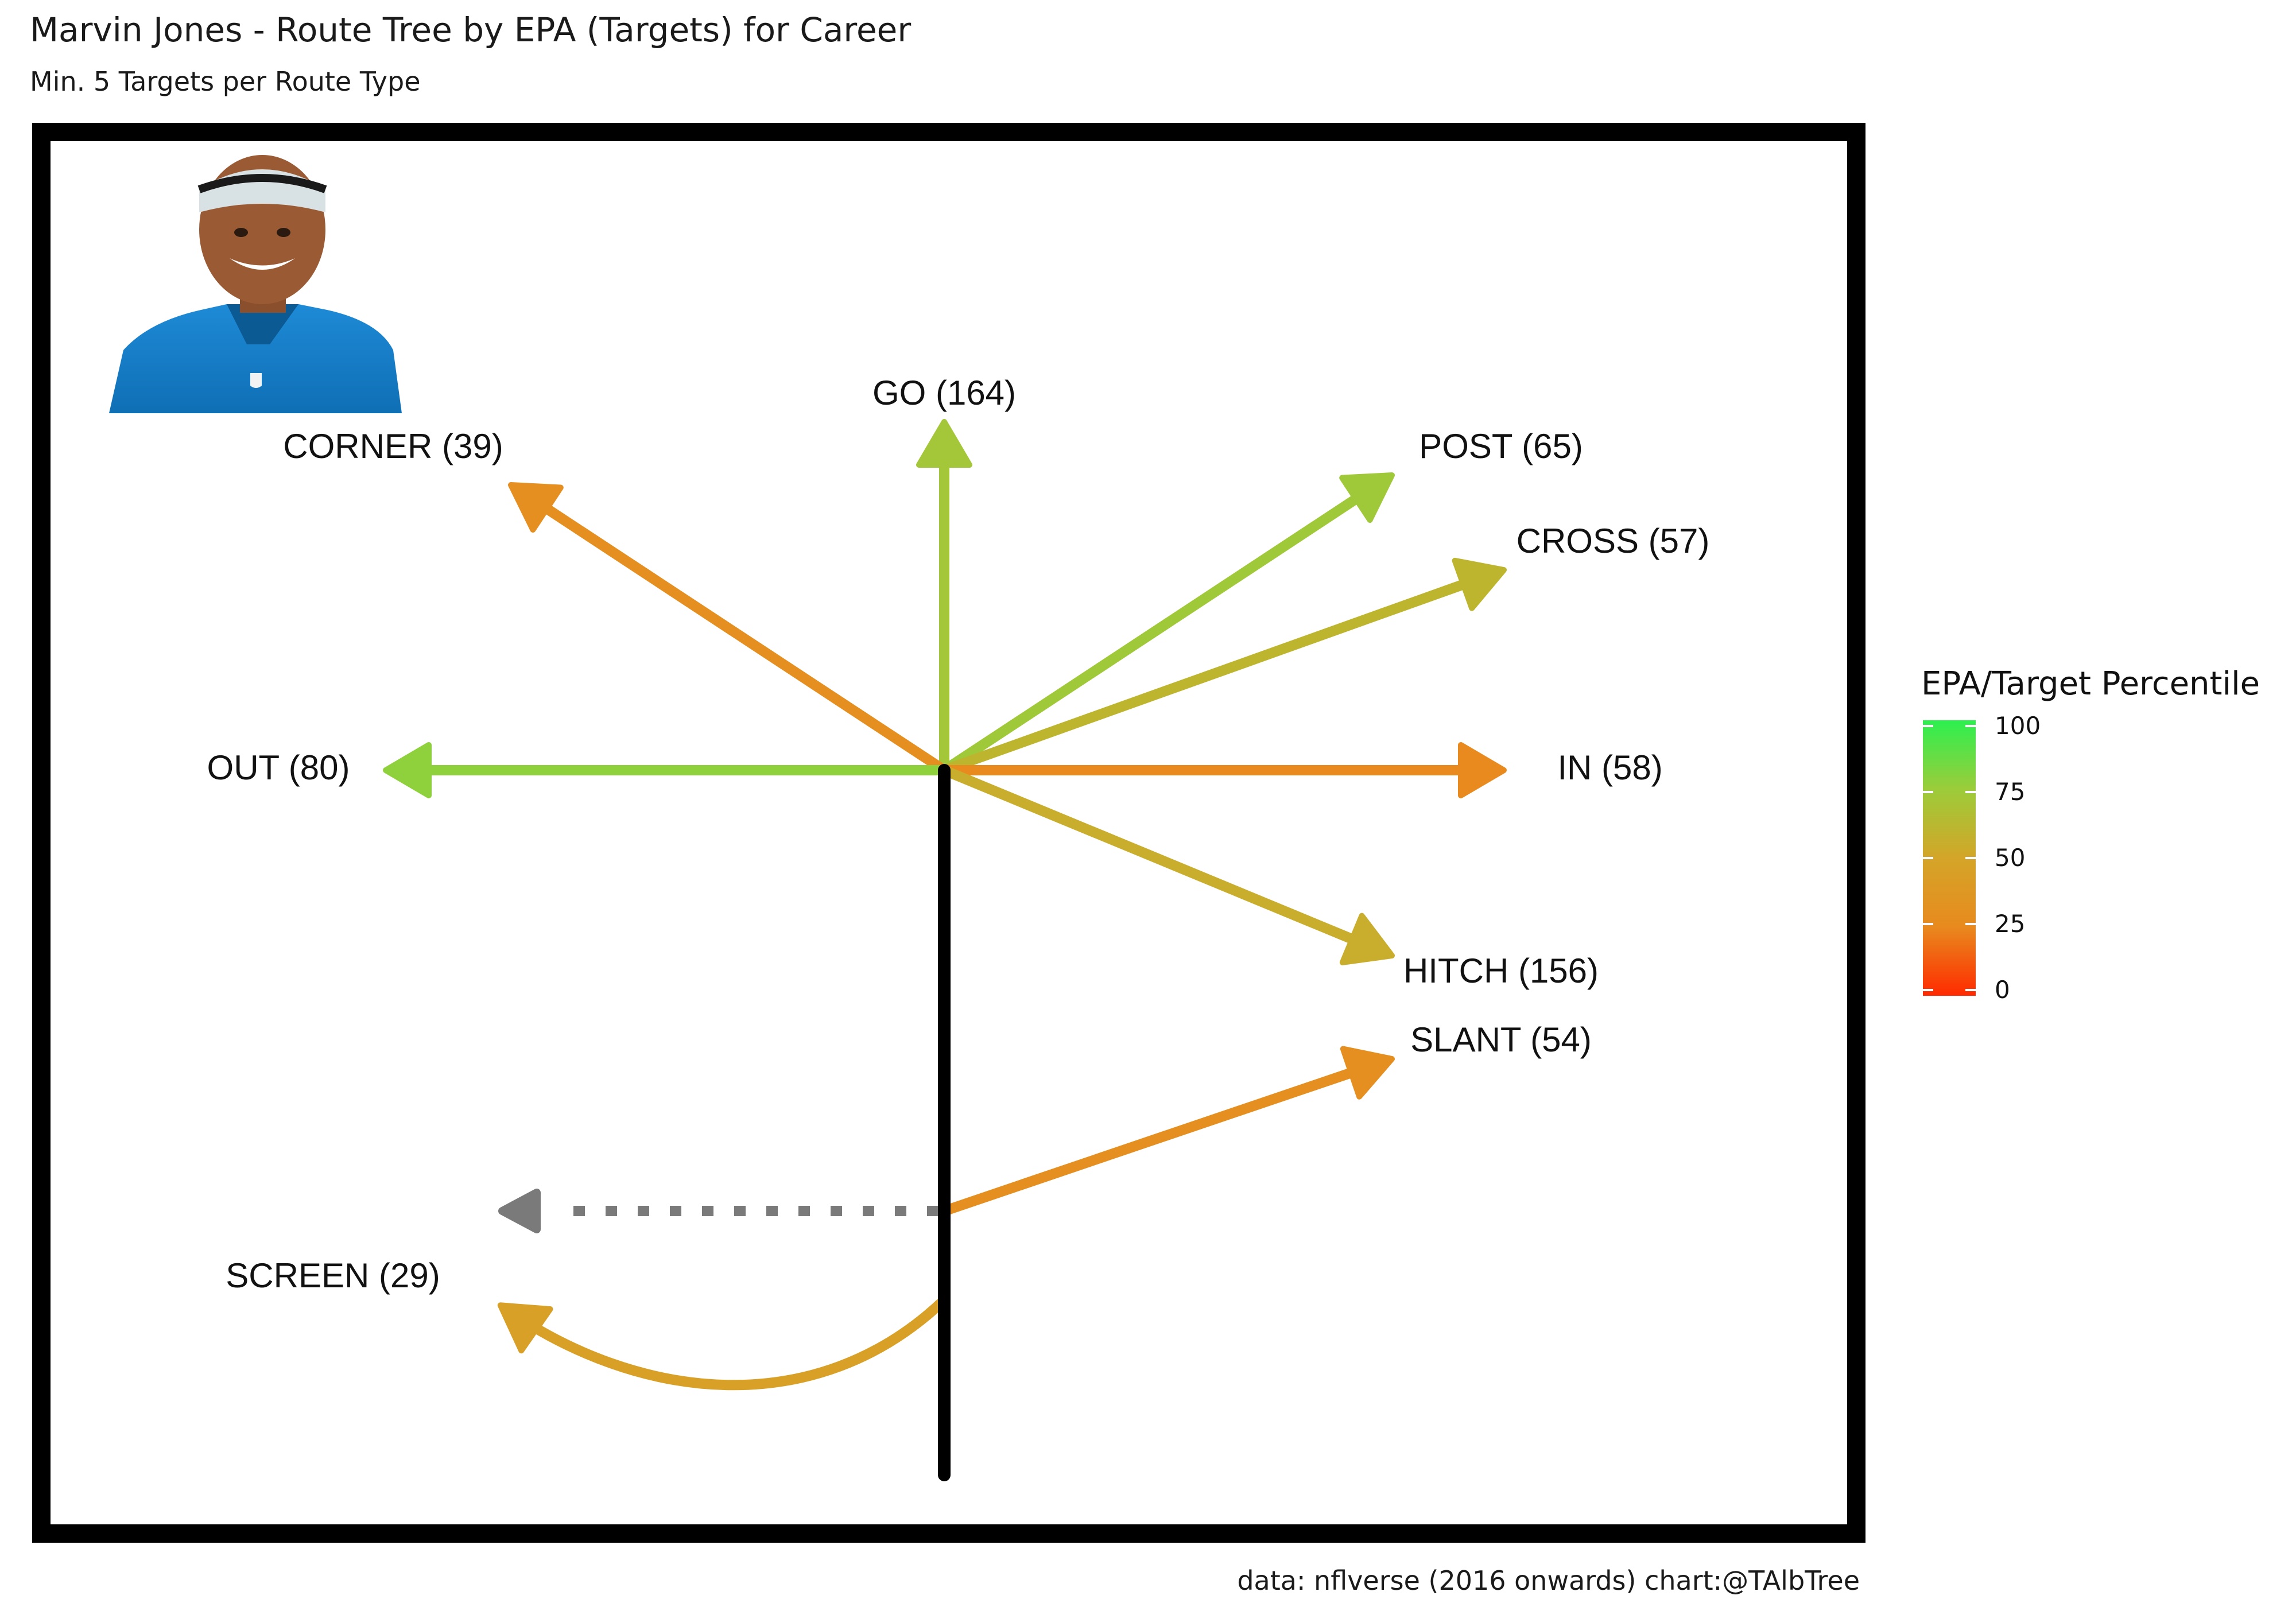  What do you see at coordinates (1613, 541) in the screenshot?
I see `route-label-cross: CROSS (57)` at bounding box center [1613, 541].